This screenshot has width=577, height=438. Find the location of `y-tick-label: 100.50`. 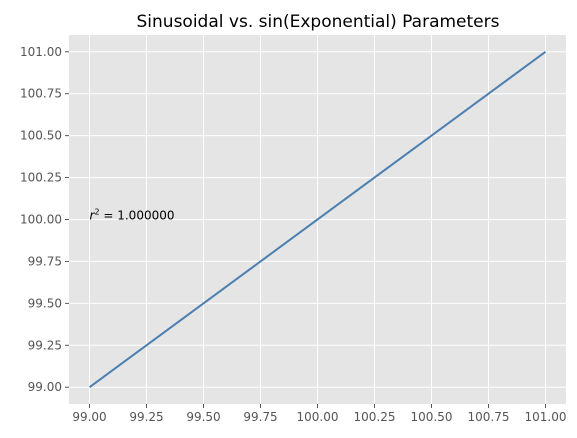

y-tick-label: 100.50 is located at coordinates (41, 136).